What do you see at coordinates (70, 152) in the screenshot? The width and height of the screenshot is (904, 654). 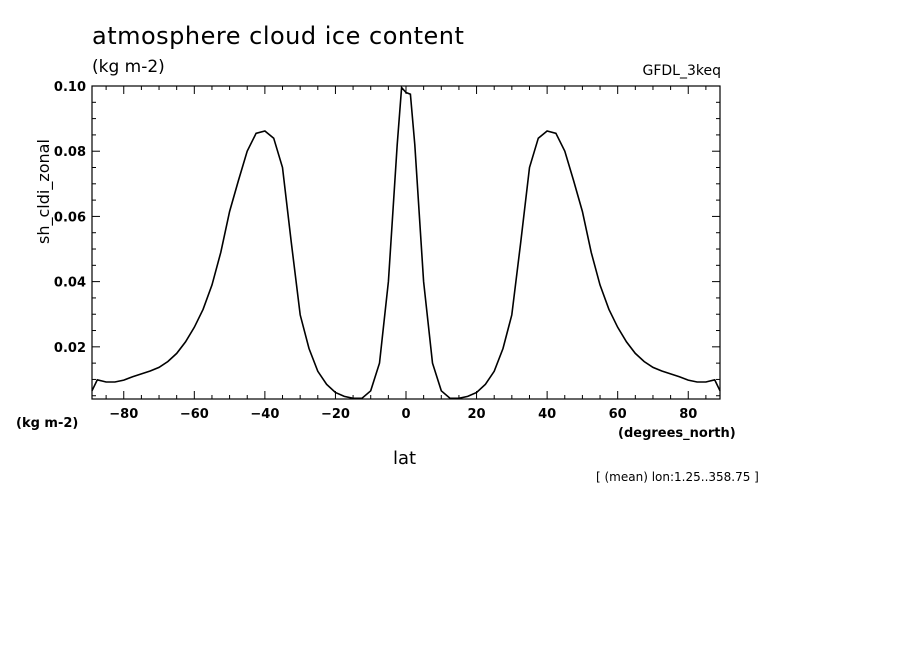 I see `y-tick-label: 0.08` at bounding box center [70, 152].